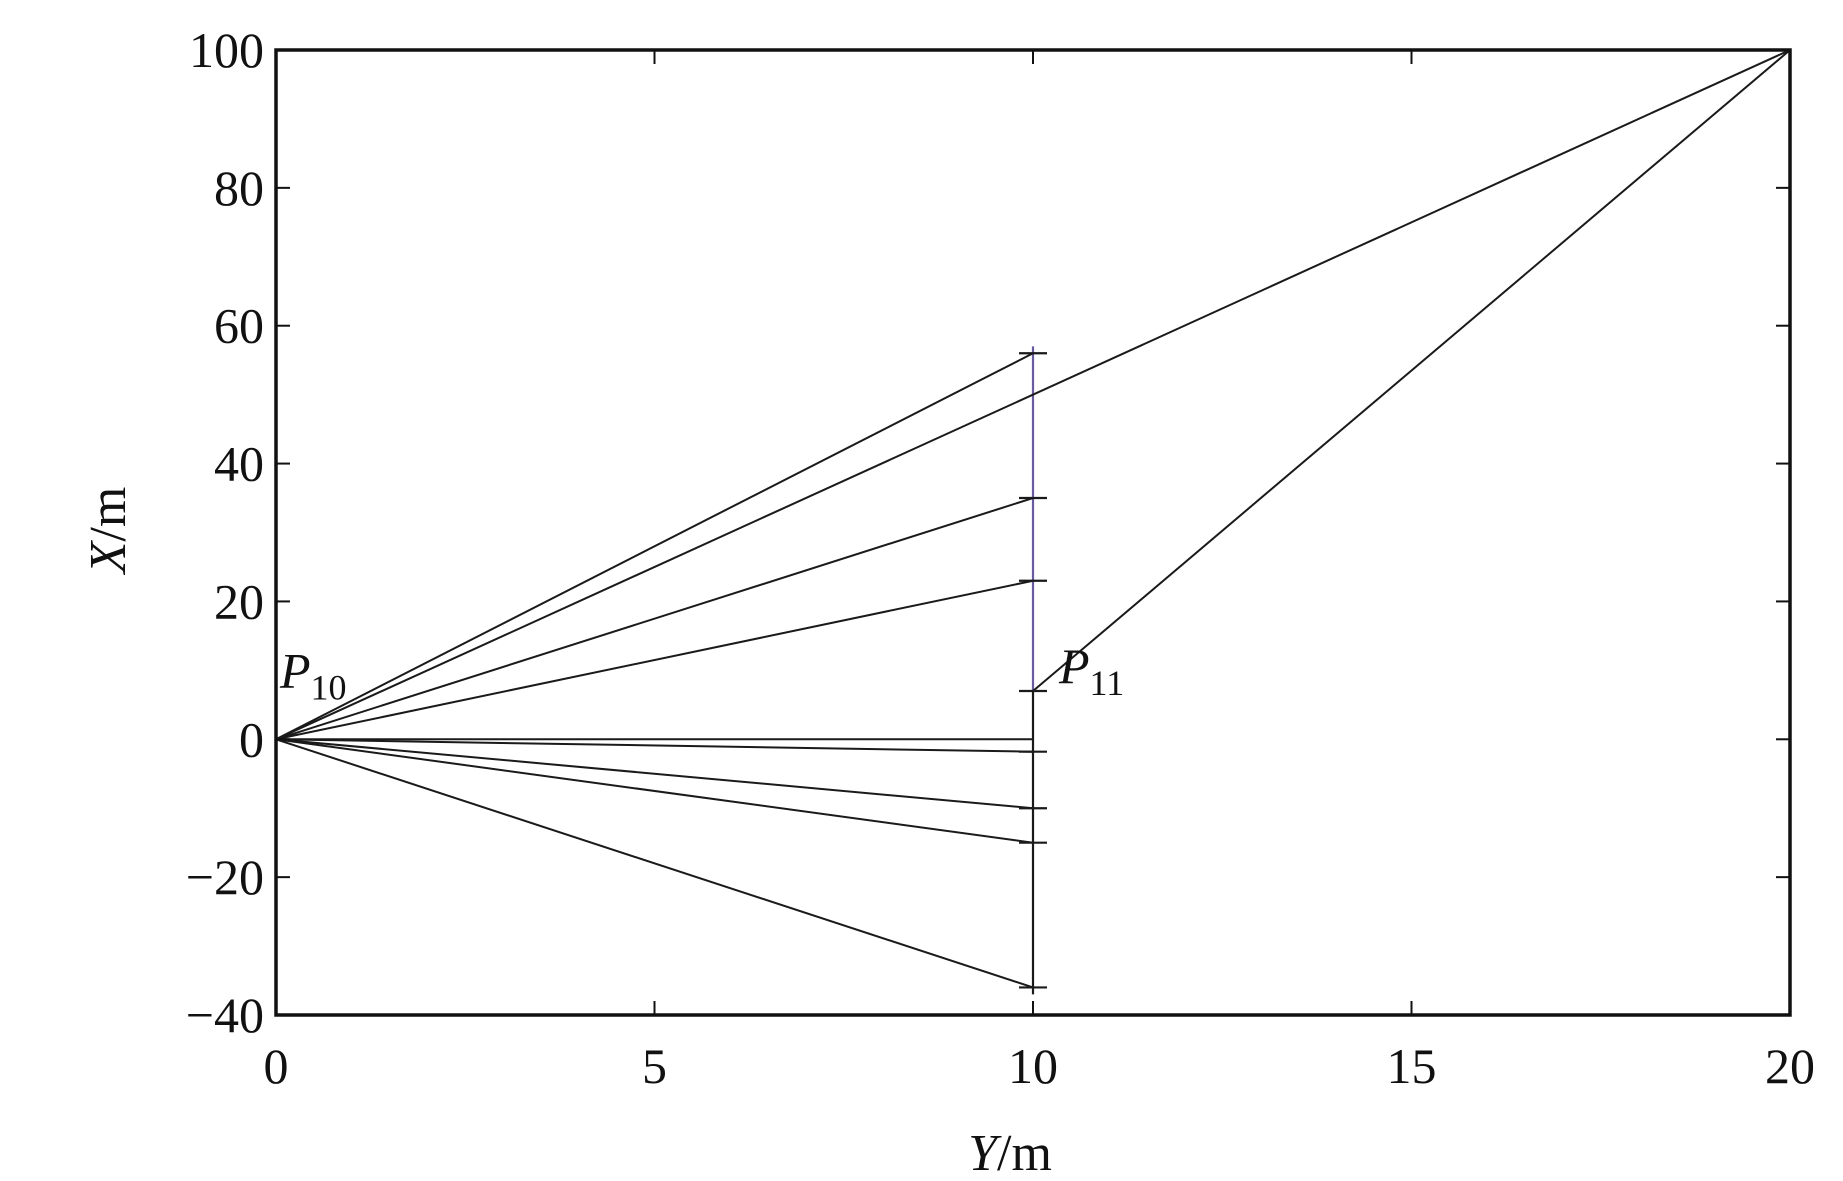  What do you see at coordinates (108, 514) in the screenshot?
I see `y-axis-unit: /m` at bounding box center [108, 514].